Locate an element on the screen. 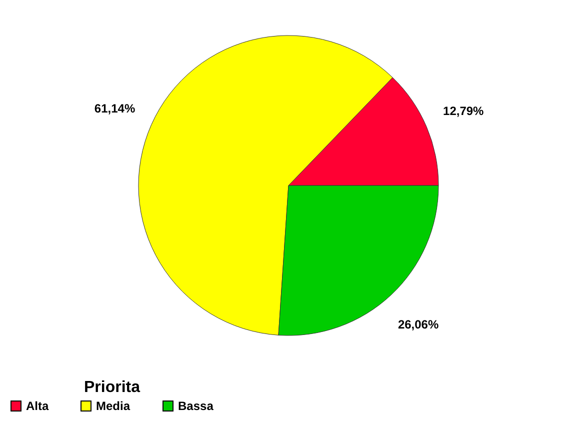  legend-label: Bassa is located at coordinates (196, 406).